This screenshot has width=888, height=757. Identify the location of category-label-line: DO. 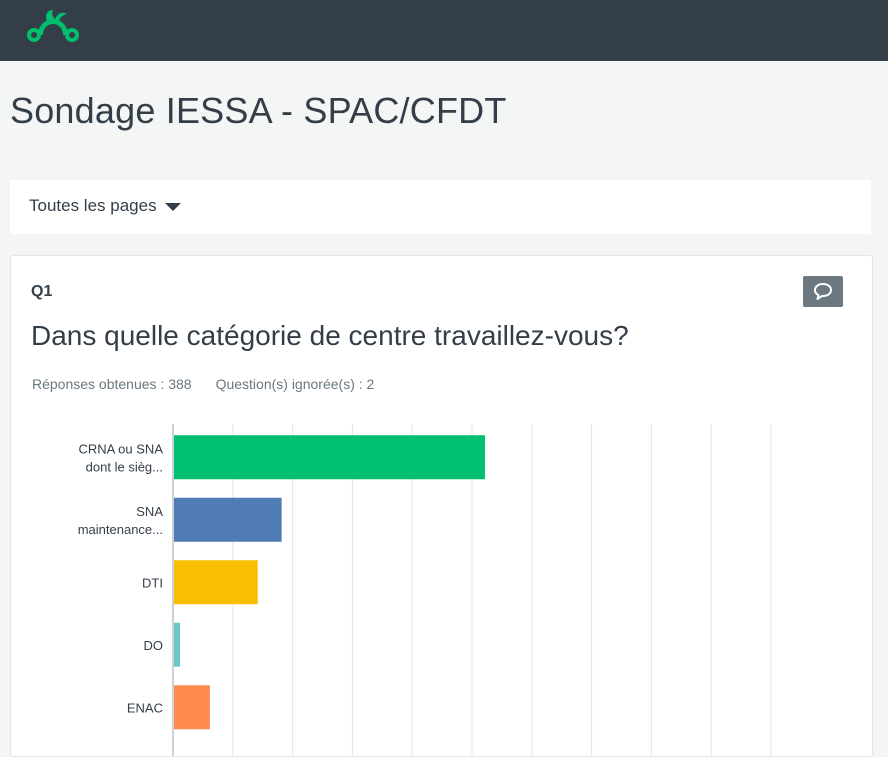
(154, 645).